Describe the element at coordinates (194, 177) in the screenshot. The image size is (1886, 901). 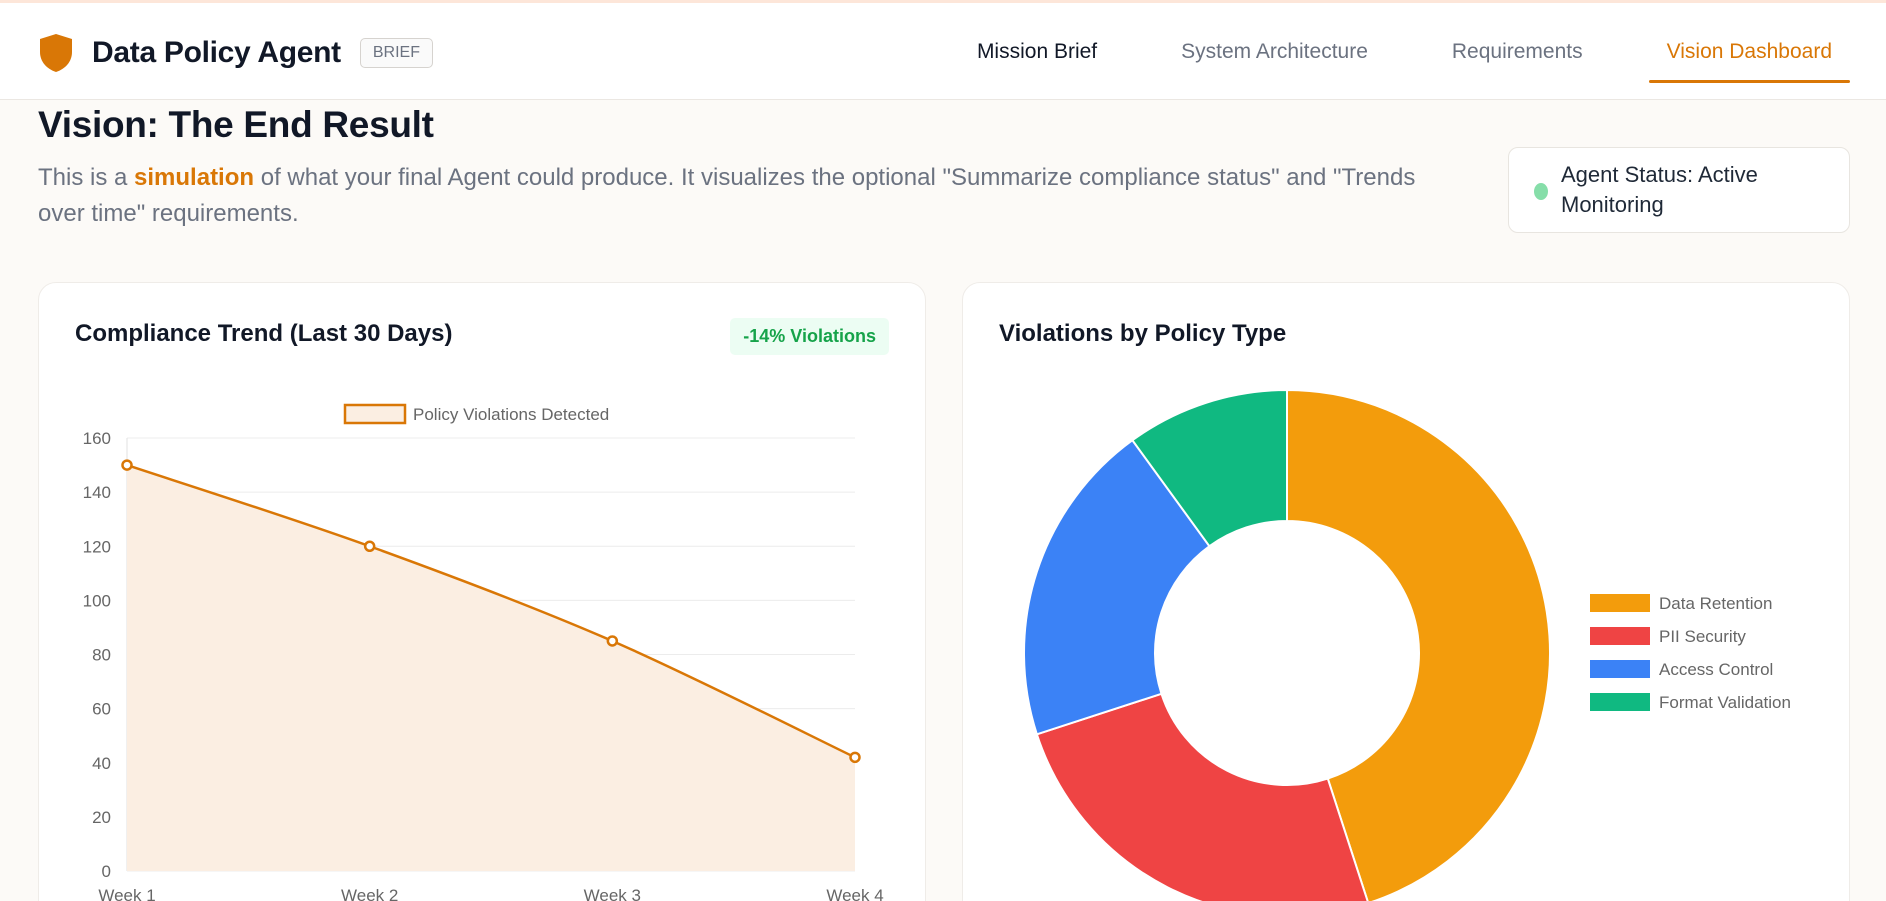
I see `intro-highlight: simulation` at that location.